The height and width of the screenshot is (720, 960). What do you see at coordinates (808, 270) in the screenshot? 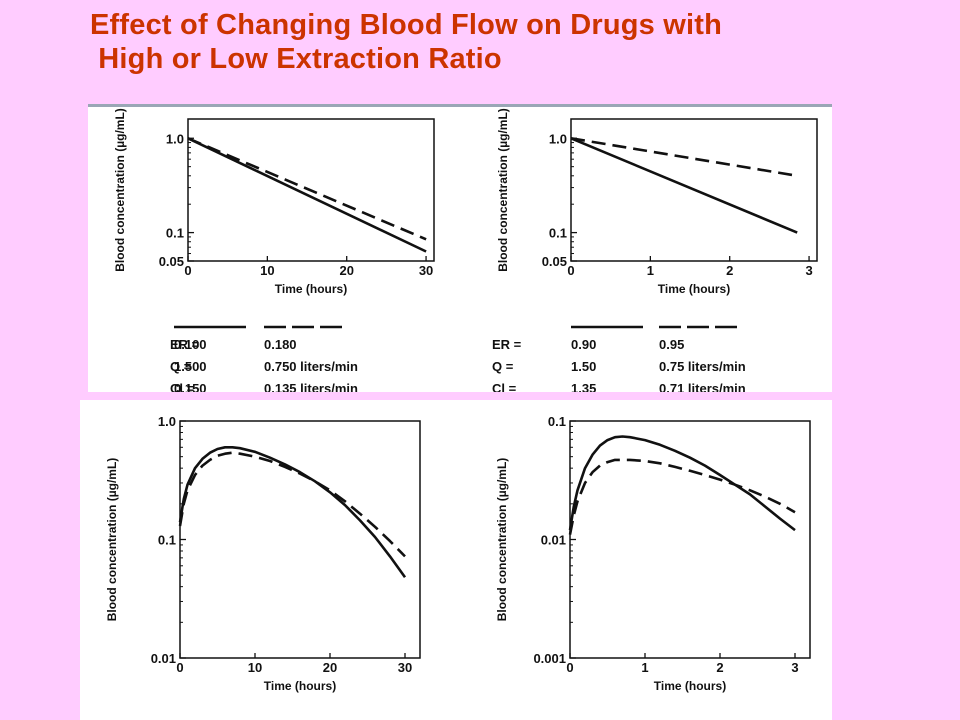
I see `chart-2-x-tick-label: 3` at bounding box center [808, 270].